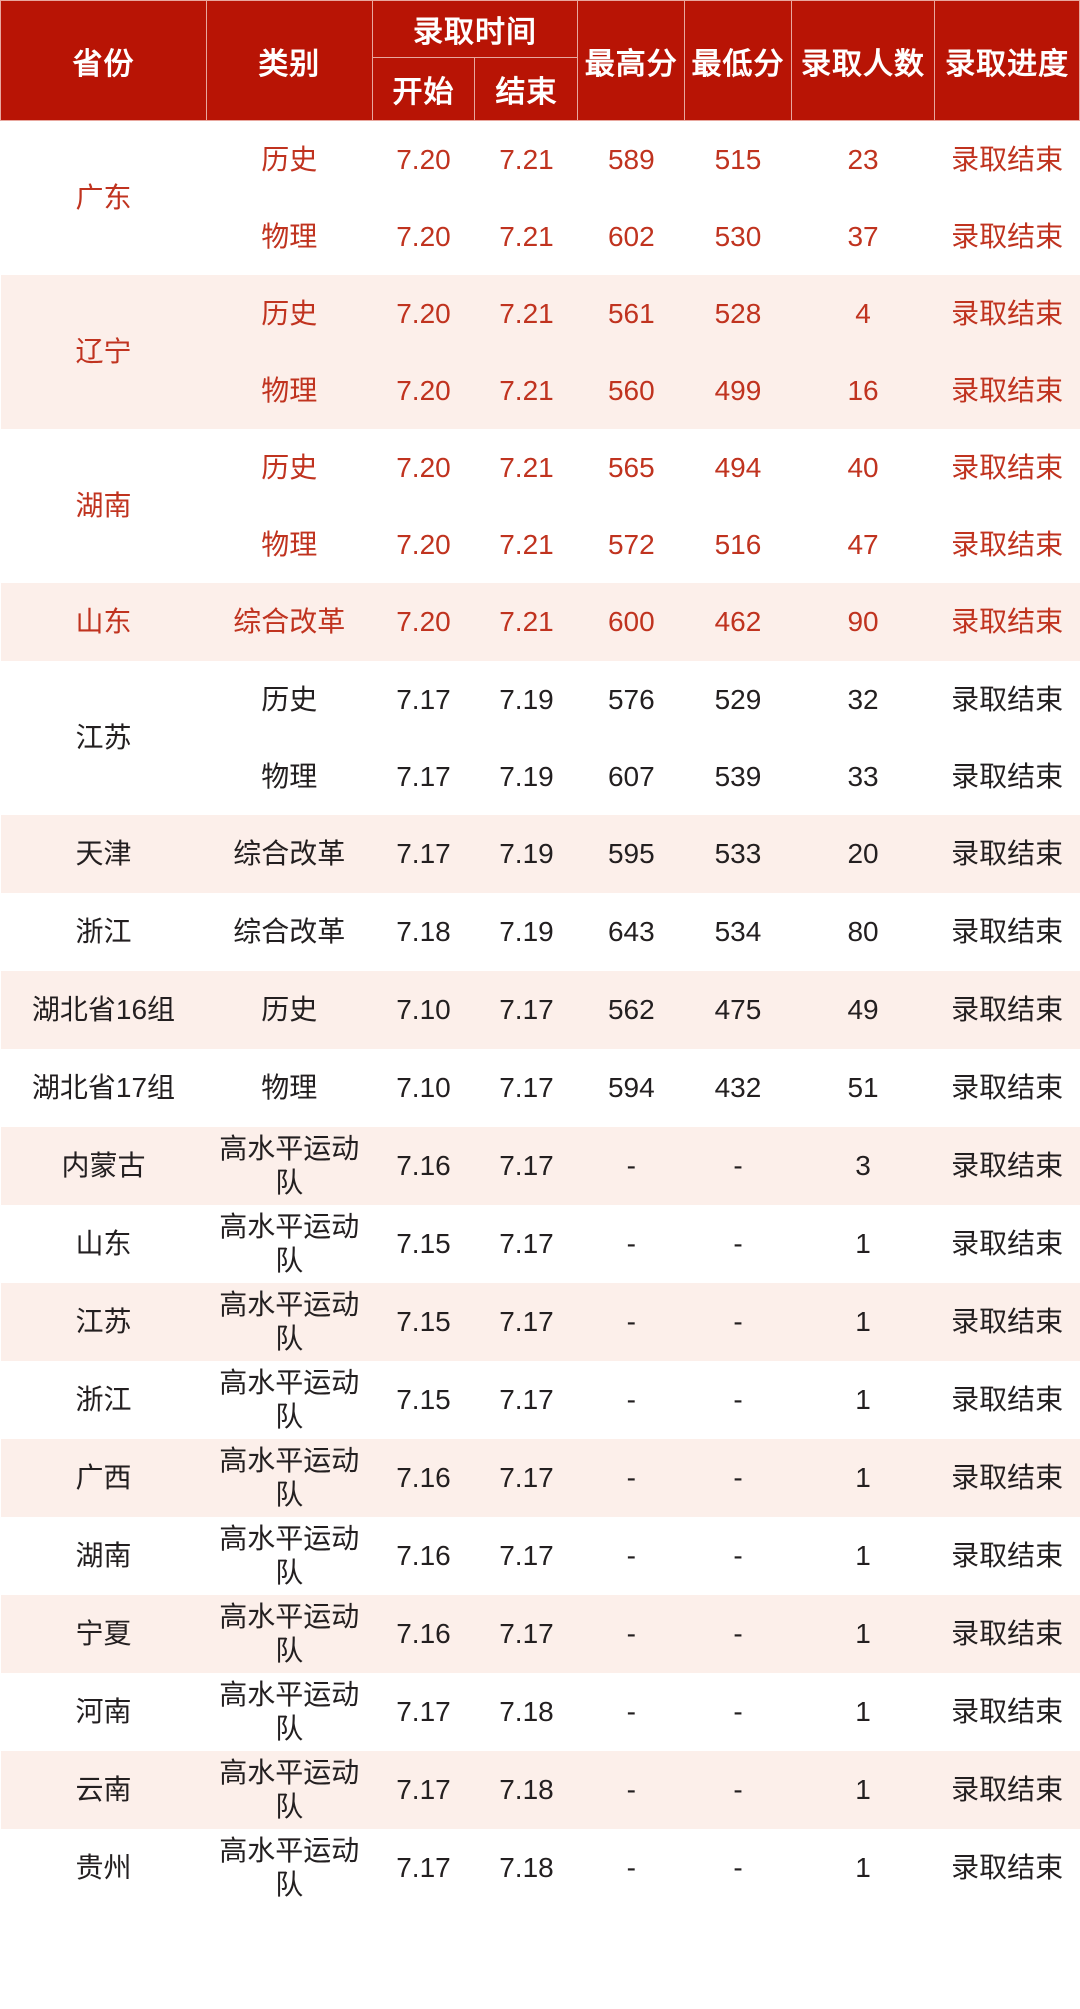 The image size is (1080, 2009). Describe the element at coordinates (863, 1088) in the screenshot. I see `cell-admitted-count: 51` at that location.